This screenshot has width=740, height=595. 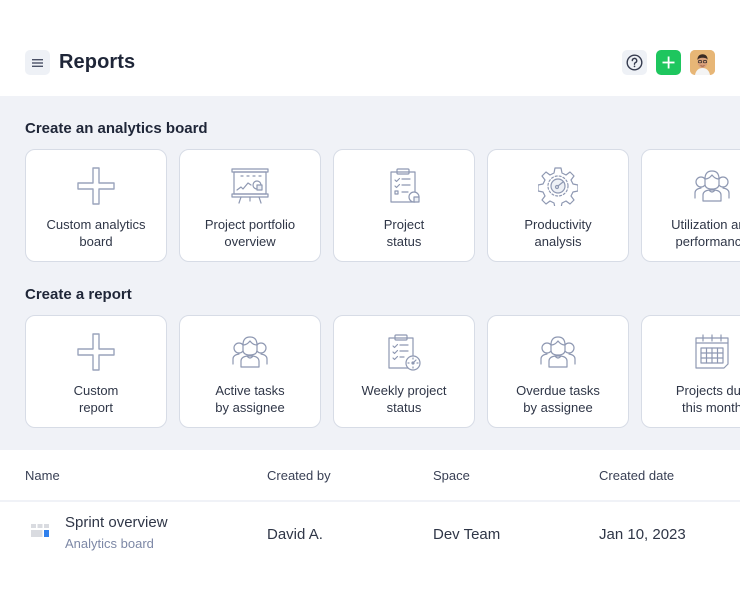 What do you see at coordinates (96, 233) in the screenshot?
I see `card-label: Custom analytics board` at bounding box center [96, 233].